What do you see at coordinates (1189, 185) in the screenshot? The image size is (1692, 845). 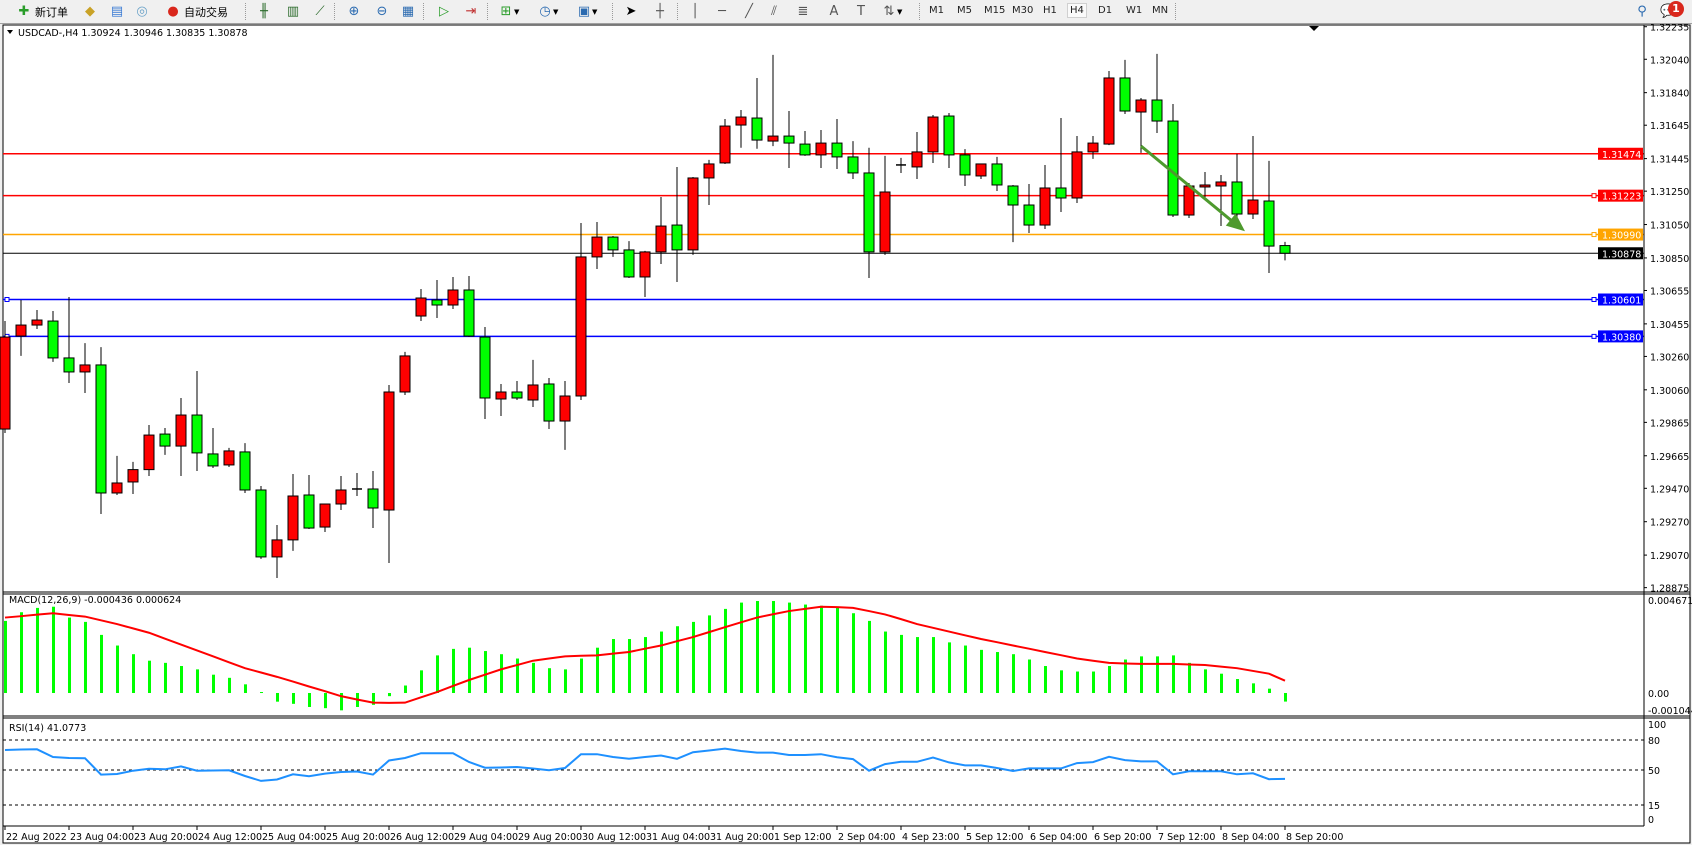 I see `trend-arrow-line` at bounding box center [1189, 185].